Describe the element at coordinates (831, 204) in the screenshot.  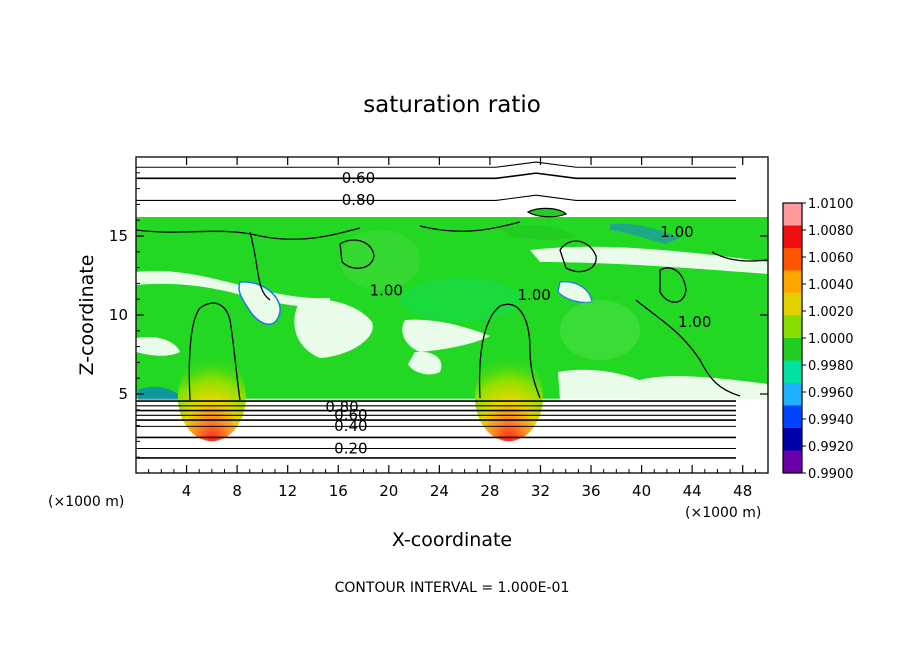
I see `colorbar-tick-label: 1.0100` at that location.